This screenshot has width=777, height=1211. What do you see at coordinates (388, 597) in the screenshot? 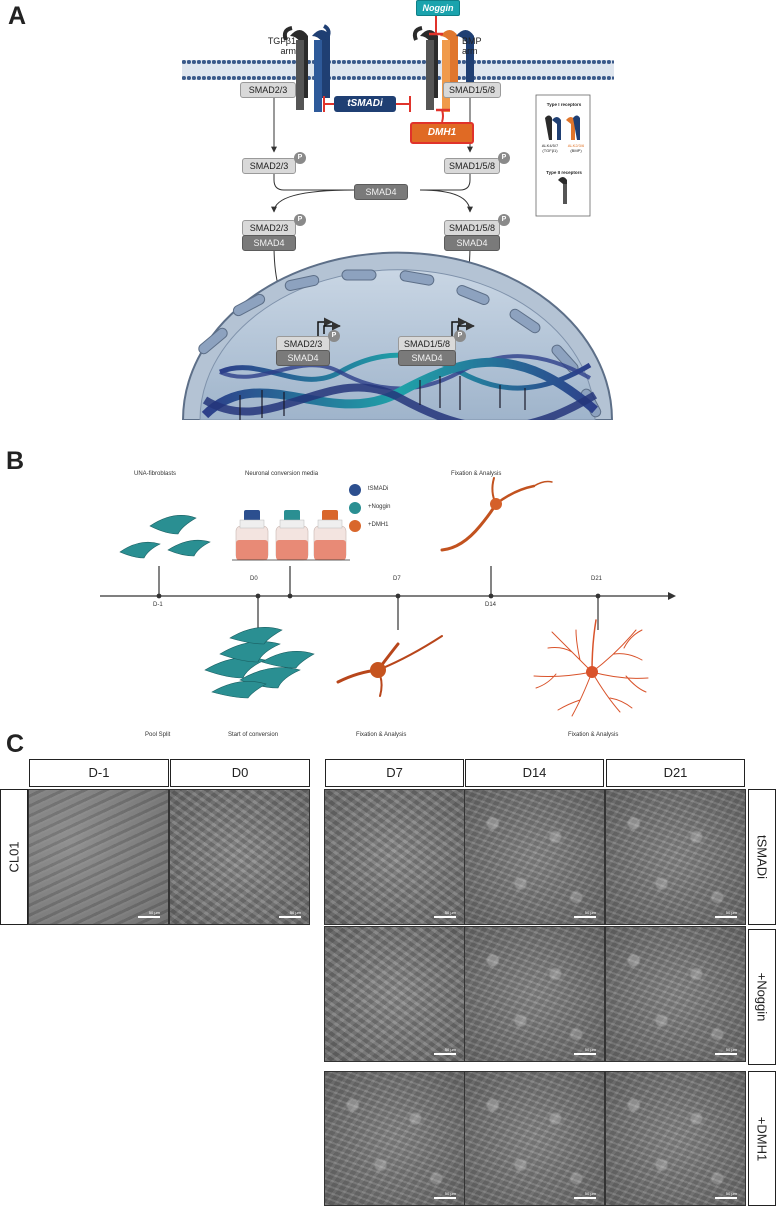
I see `timeline-diagram` at bounding box center [388, 597].